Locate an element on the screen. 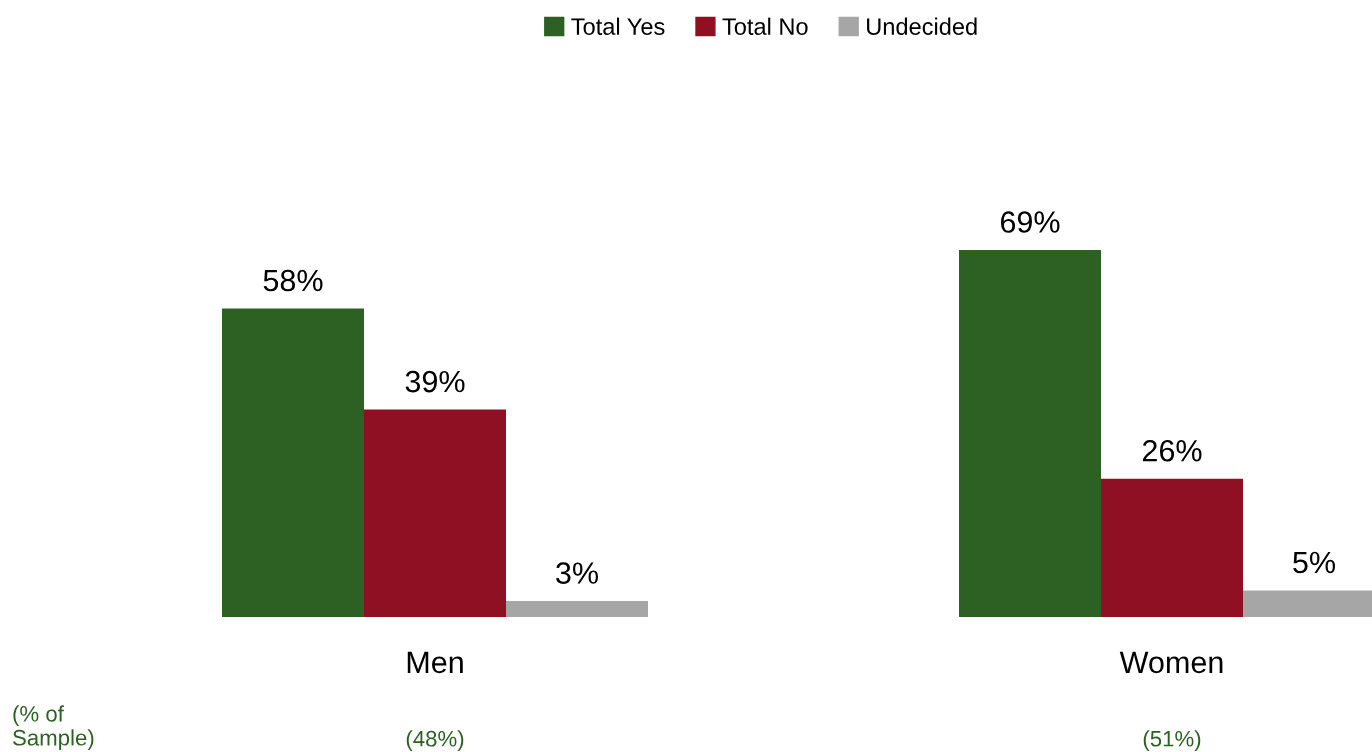 The image size is (1372, 752). text: (48%) is located at coordinates (435, 740).